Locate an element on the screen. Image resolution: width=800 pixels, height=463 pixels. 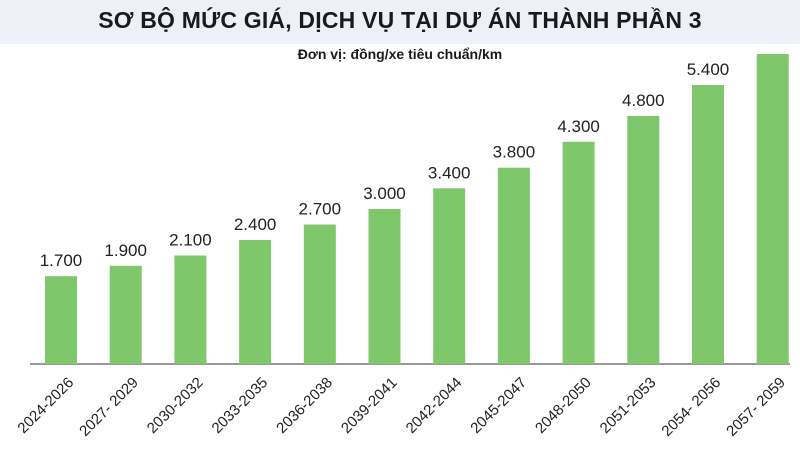
x-tick-label: 2051-2053 is located at coordinates (628, 405).